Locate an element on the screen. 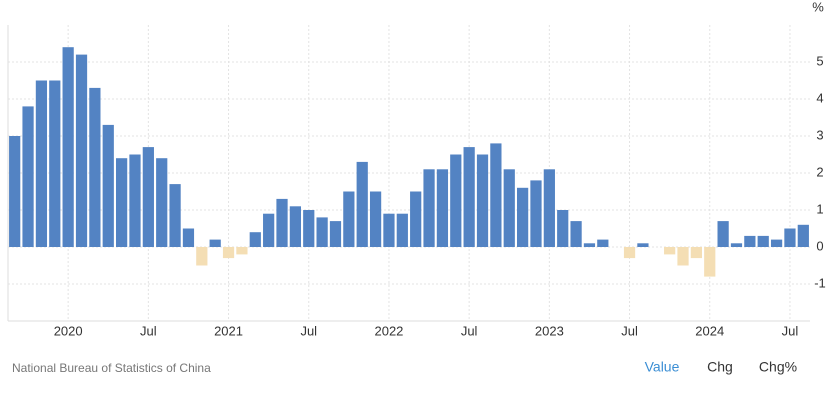 The width and height of the screenshot is (837, 409). x-tick-label: 2023 is located at coordinates (549, 330).